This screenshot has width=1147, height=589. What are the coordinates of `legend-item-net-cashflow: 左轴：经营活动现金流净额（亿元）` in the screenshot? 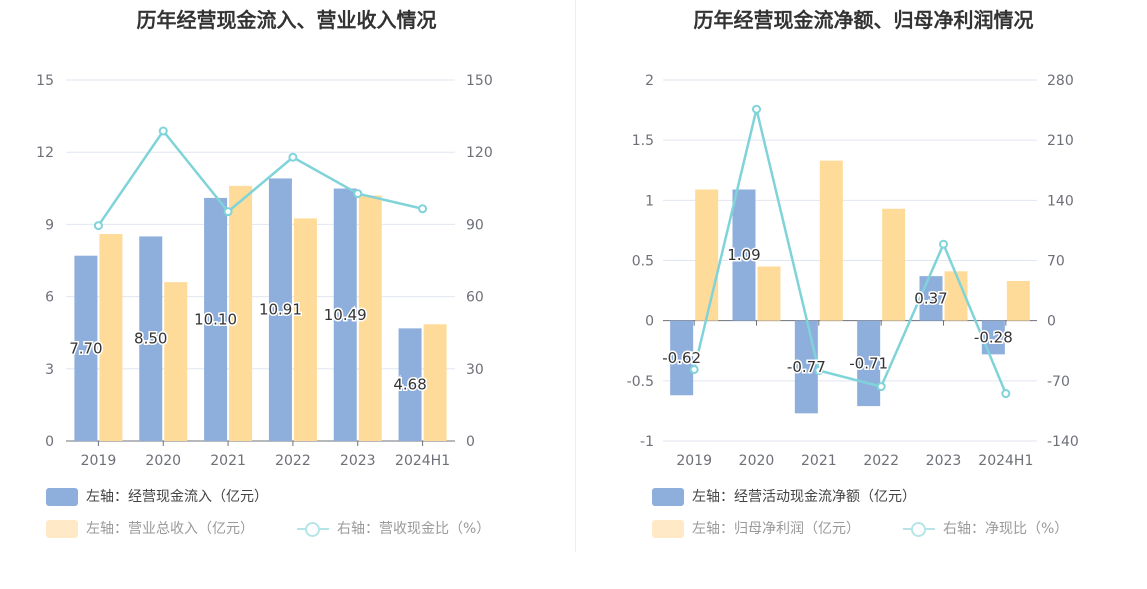 It's located at (784, 497).